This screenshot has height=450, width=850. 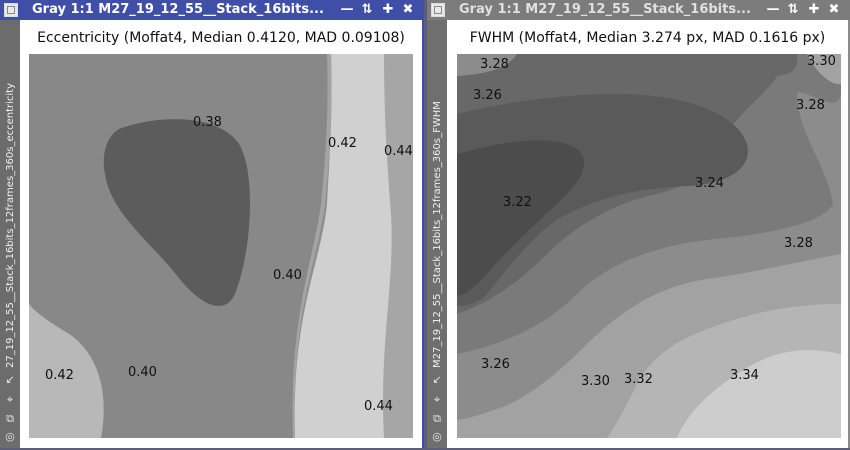 What do you see at coordinates (207, 122) in the screenshot?
I see `contour-label: 0.38` at bounding box center [207, 122].